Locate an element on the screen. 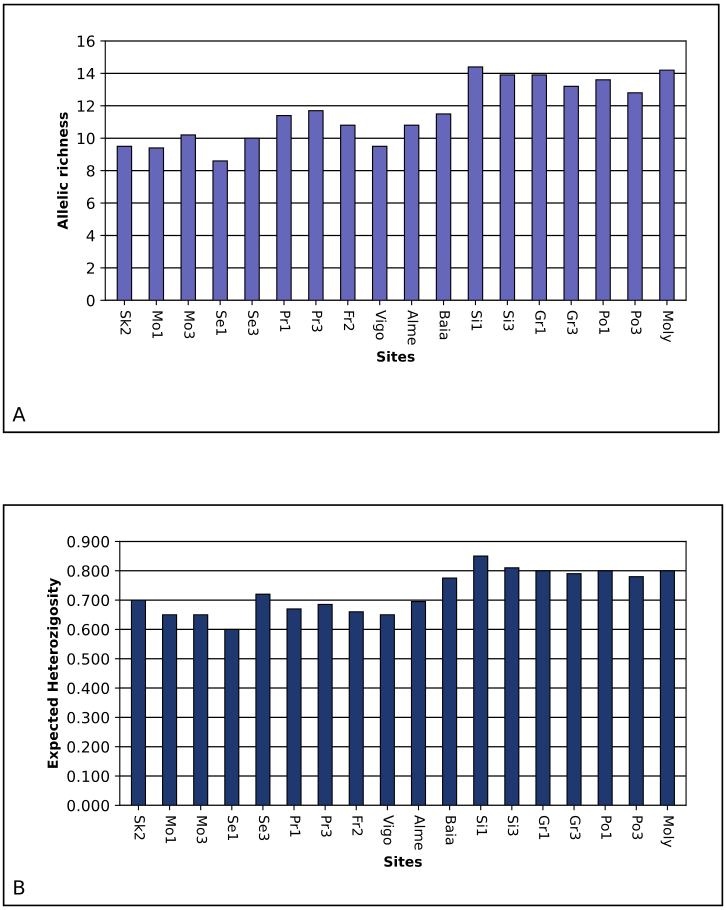  y-tick-label: 0.800 is located at coordinates (88, 571).